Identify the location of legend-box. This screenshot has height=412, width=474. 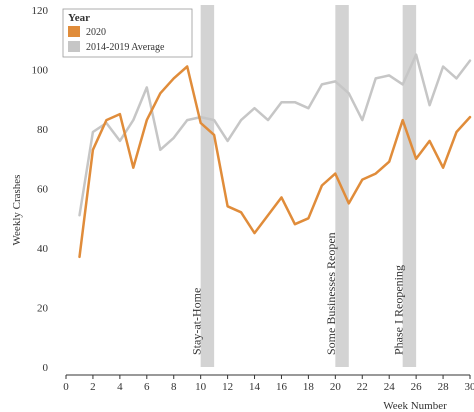
(127, 33).